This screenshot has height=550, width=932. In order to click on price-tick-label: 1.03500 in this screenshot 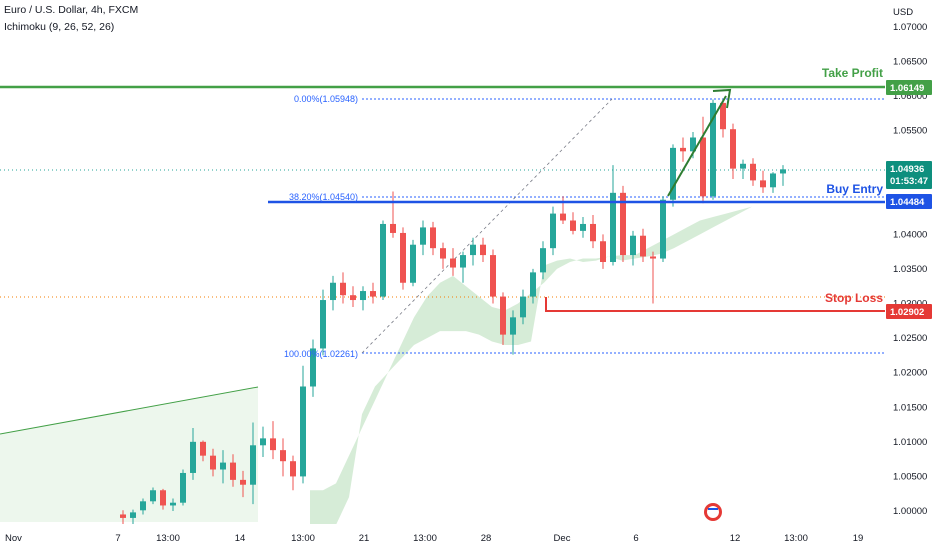, I will do `click(910, 269)`.